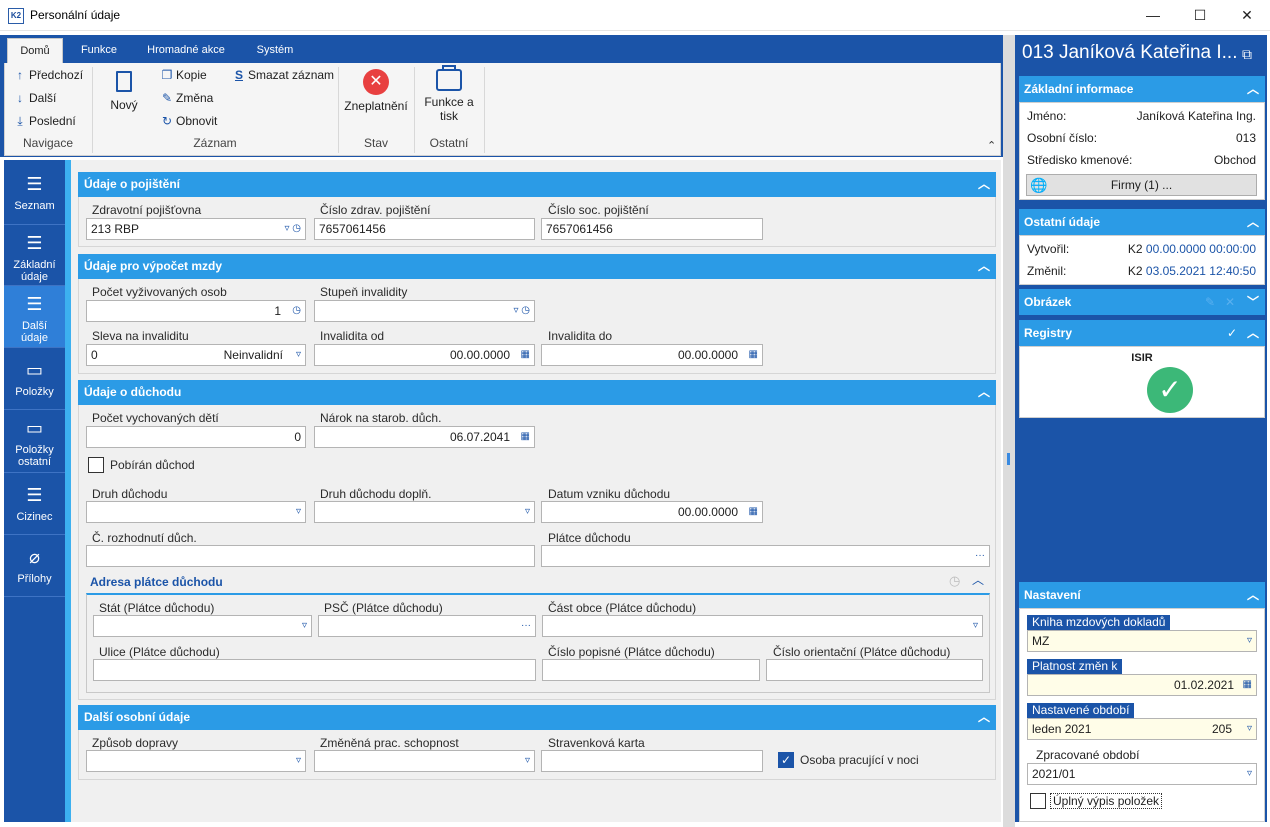 The width and height of the screenshot is (1270, 827). I want to click on panel-header-settings: Nastavení ︿, so click(1142, 595).